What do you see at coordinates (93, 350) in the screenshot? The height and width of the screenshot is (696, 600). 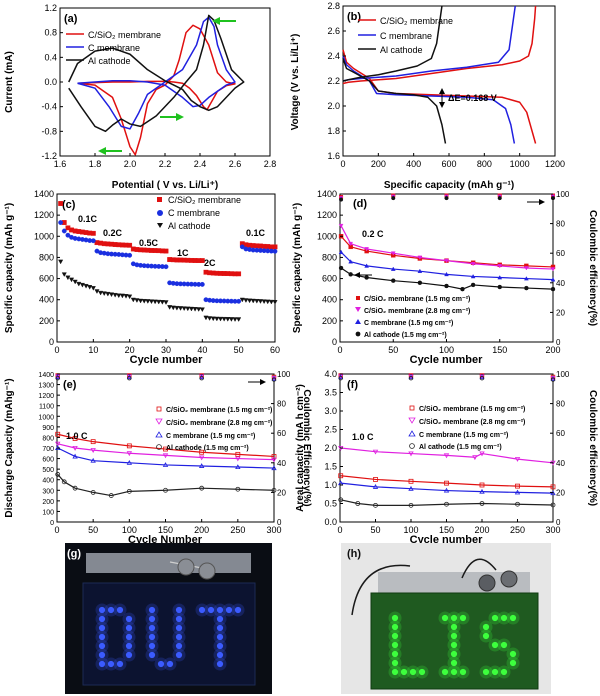 I see `x-tick-label-c-1: 10` at bounding box center [93, 350].